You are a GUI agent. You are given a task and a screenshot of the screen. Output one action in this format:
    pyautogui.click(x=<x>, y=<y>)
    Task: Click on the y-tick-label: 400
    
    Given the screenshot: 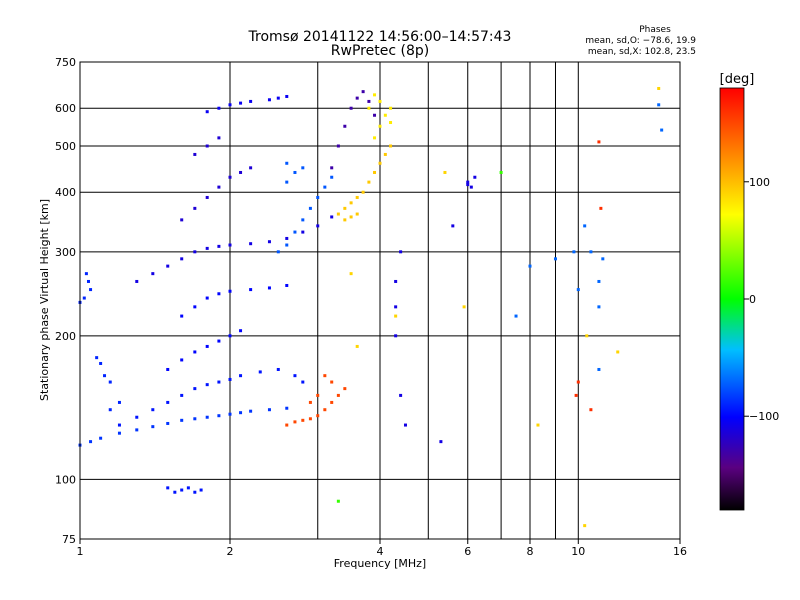 What is the action you would take?
    pyautogui.click(x=65, y=192)
    